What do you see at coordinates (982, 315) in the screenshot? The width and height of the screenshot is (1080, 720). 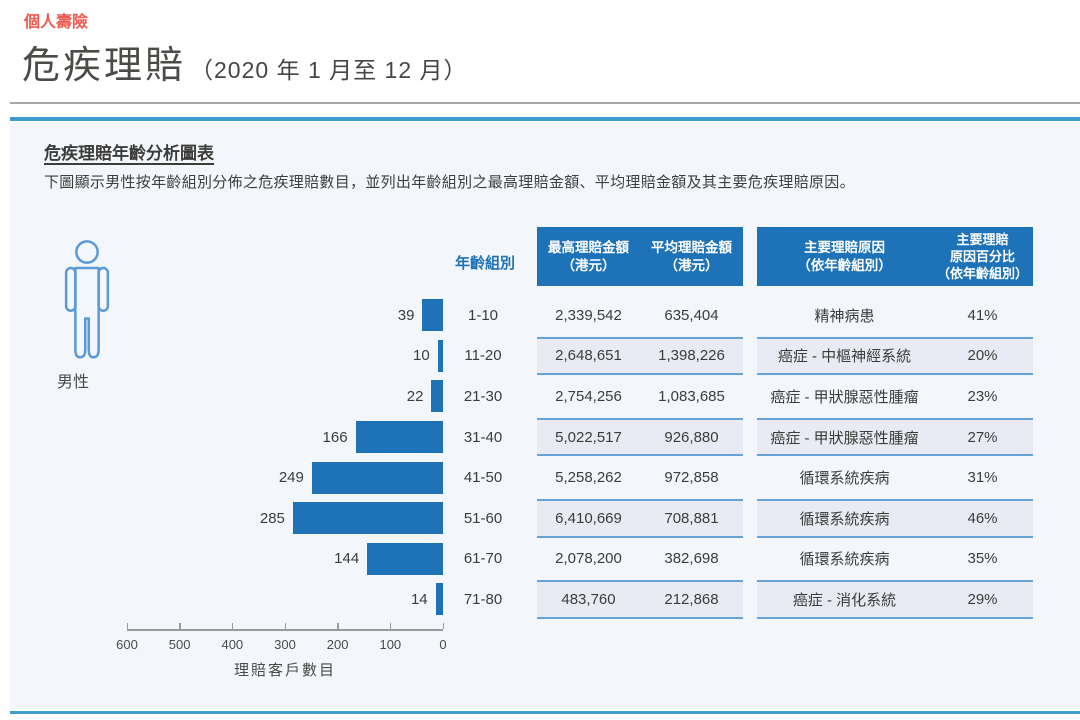 I see `reason-percentage-cell: 41%` at bounding box center [982, 315].